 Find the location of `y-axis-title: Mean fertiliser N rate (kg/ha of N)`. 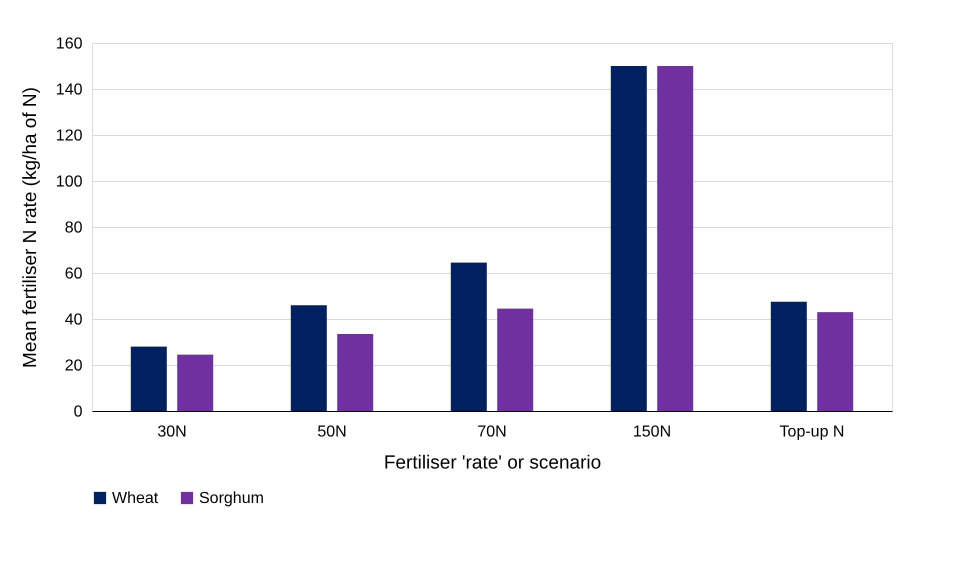

y-axis-title: Mean fertiliser N rate (kg/ha of N) is located at coordinates (30, 227).